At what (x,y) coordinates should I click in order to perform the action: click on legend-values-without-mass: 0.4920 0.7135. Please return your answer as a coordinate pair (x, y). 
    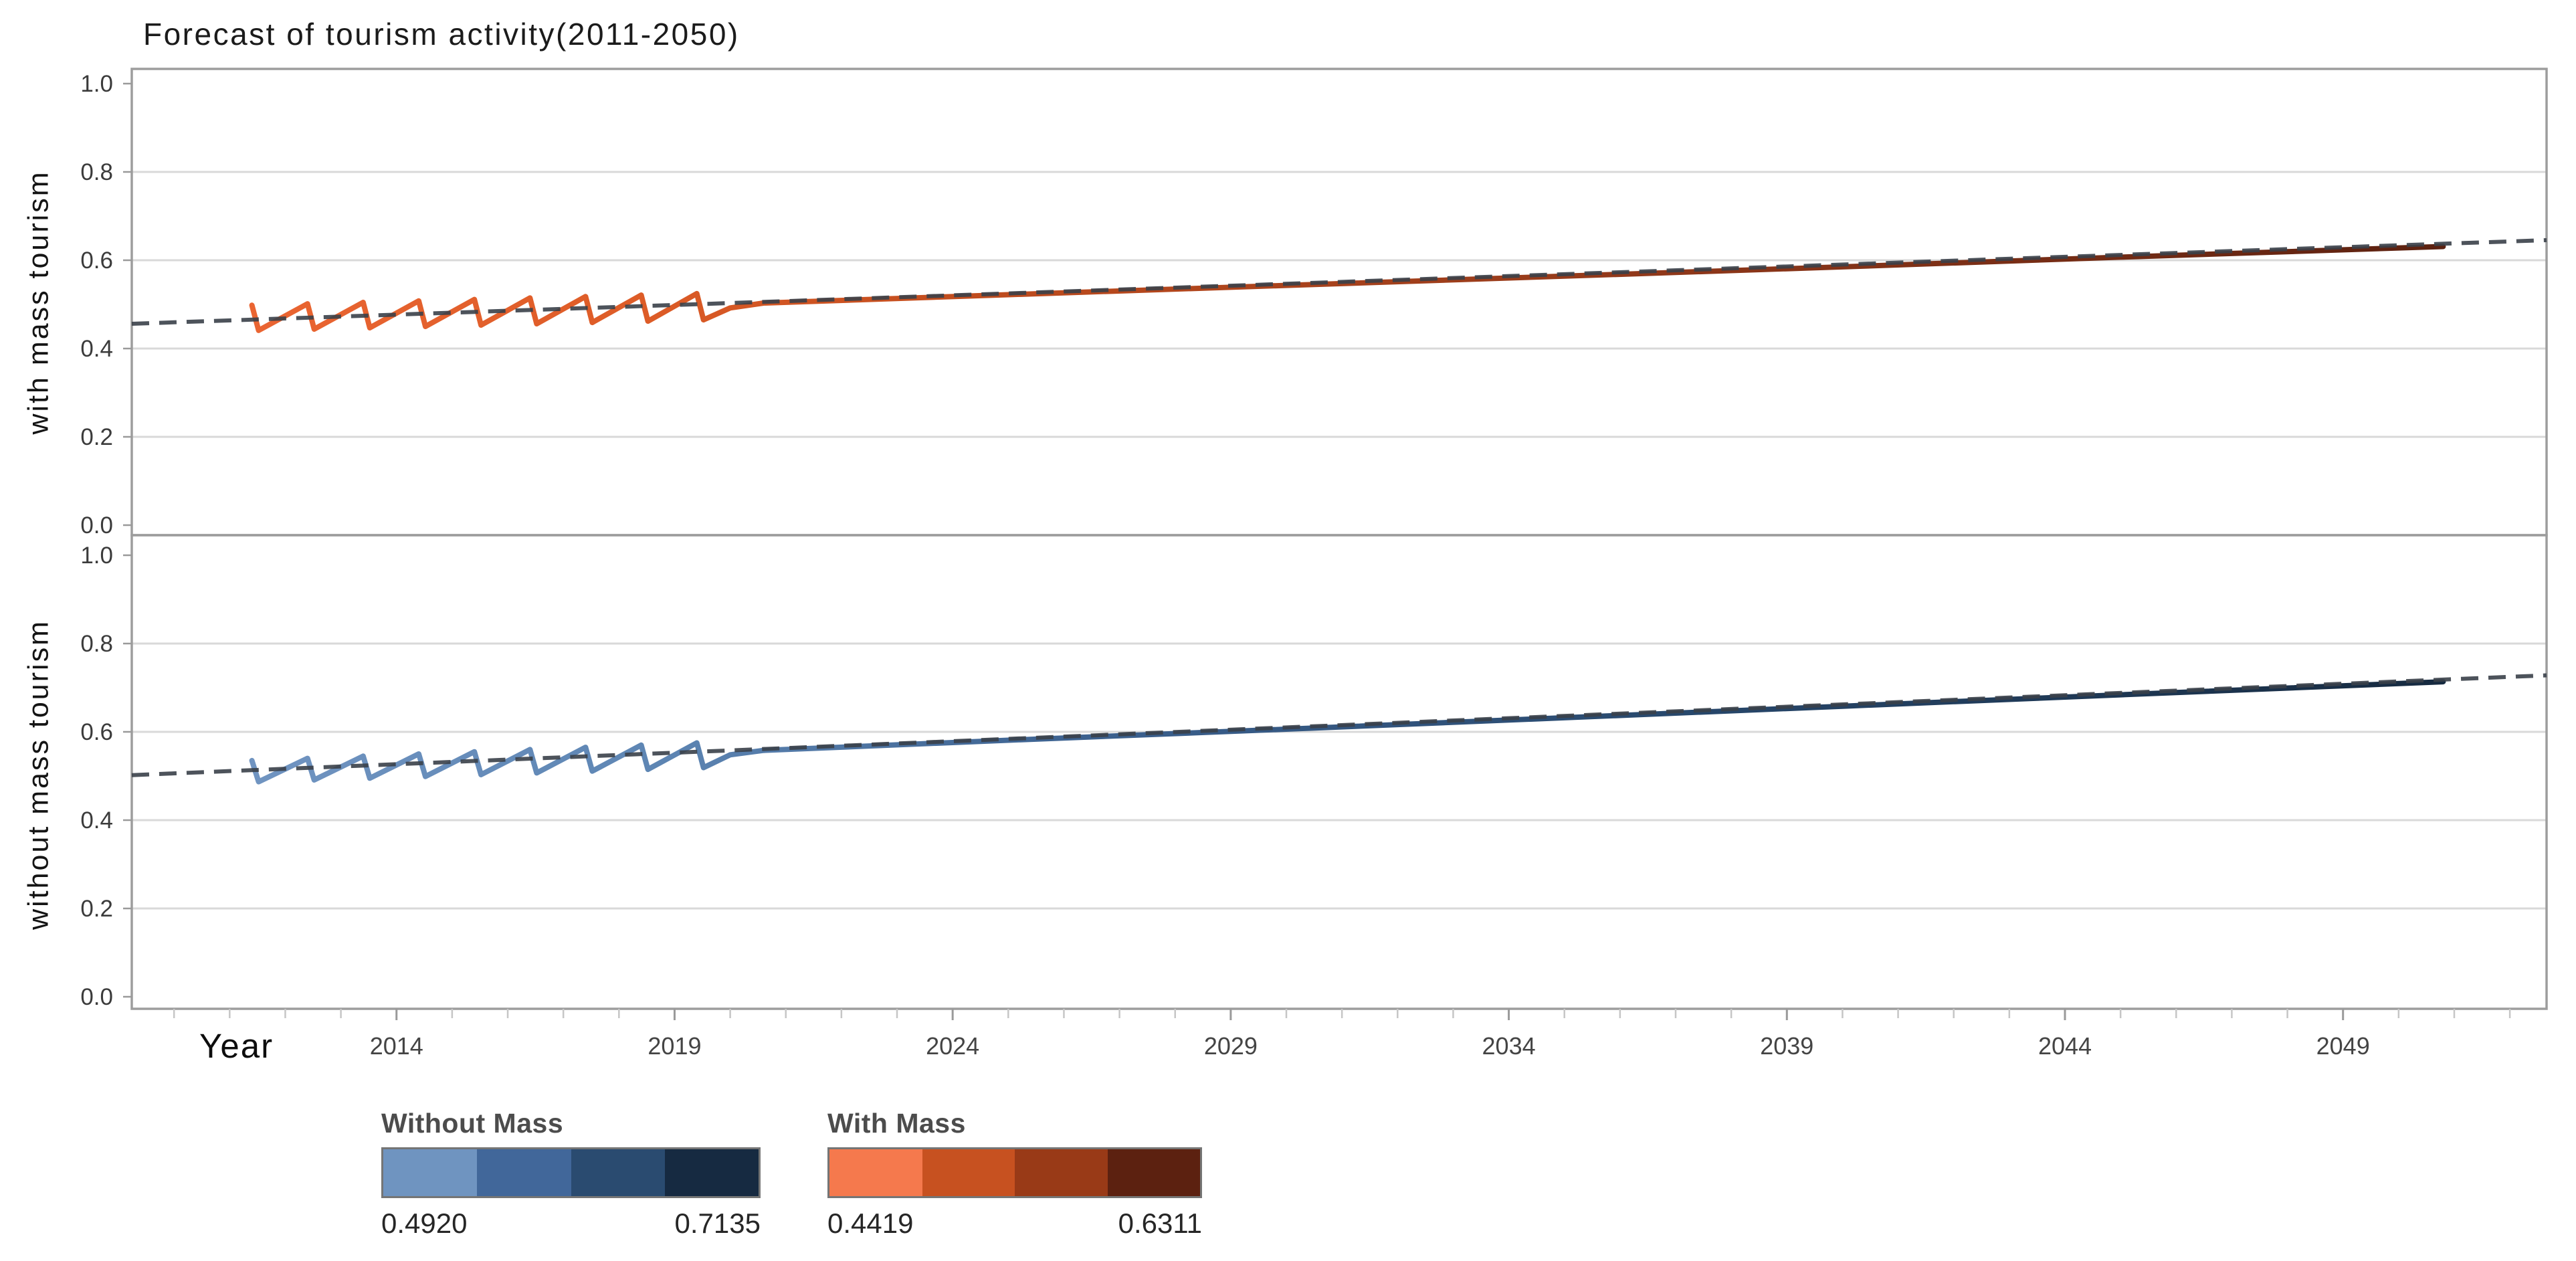
    Looking at the image, I should click on (571, 1223).